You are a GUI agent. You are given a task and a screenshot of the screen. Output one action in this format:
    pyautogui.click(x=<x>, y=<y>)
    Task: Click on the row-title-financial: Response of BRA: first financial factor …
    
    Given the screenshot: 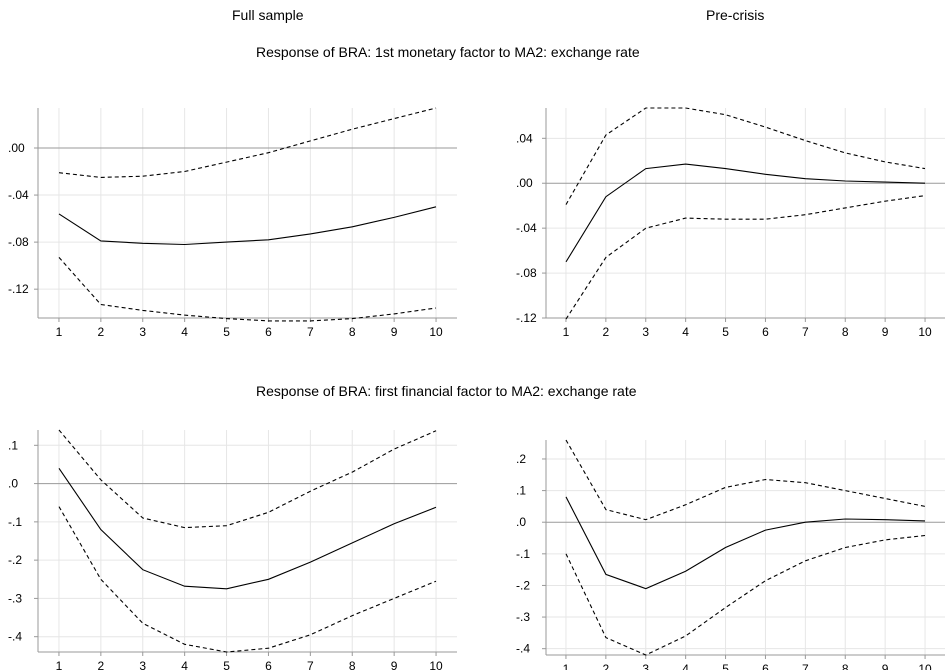 What is the action you would take?
    pyautogui.click(x=446, y=391)
    